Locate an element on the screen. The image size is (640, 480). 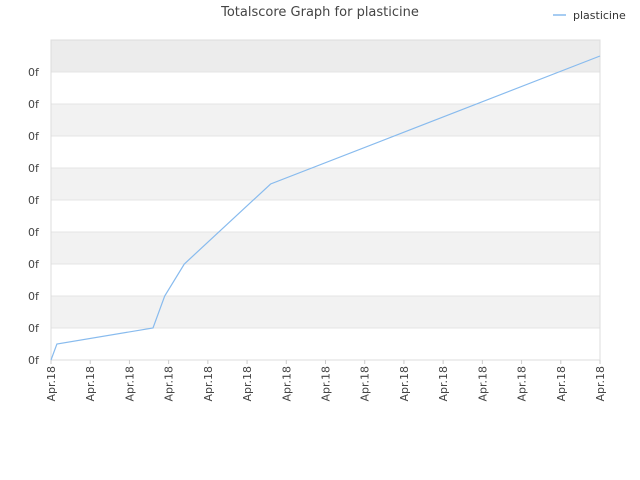
legend-label: plasticine is located at coordinates (599, 15).